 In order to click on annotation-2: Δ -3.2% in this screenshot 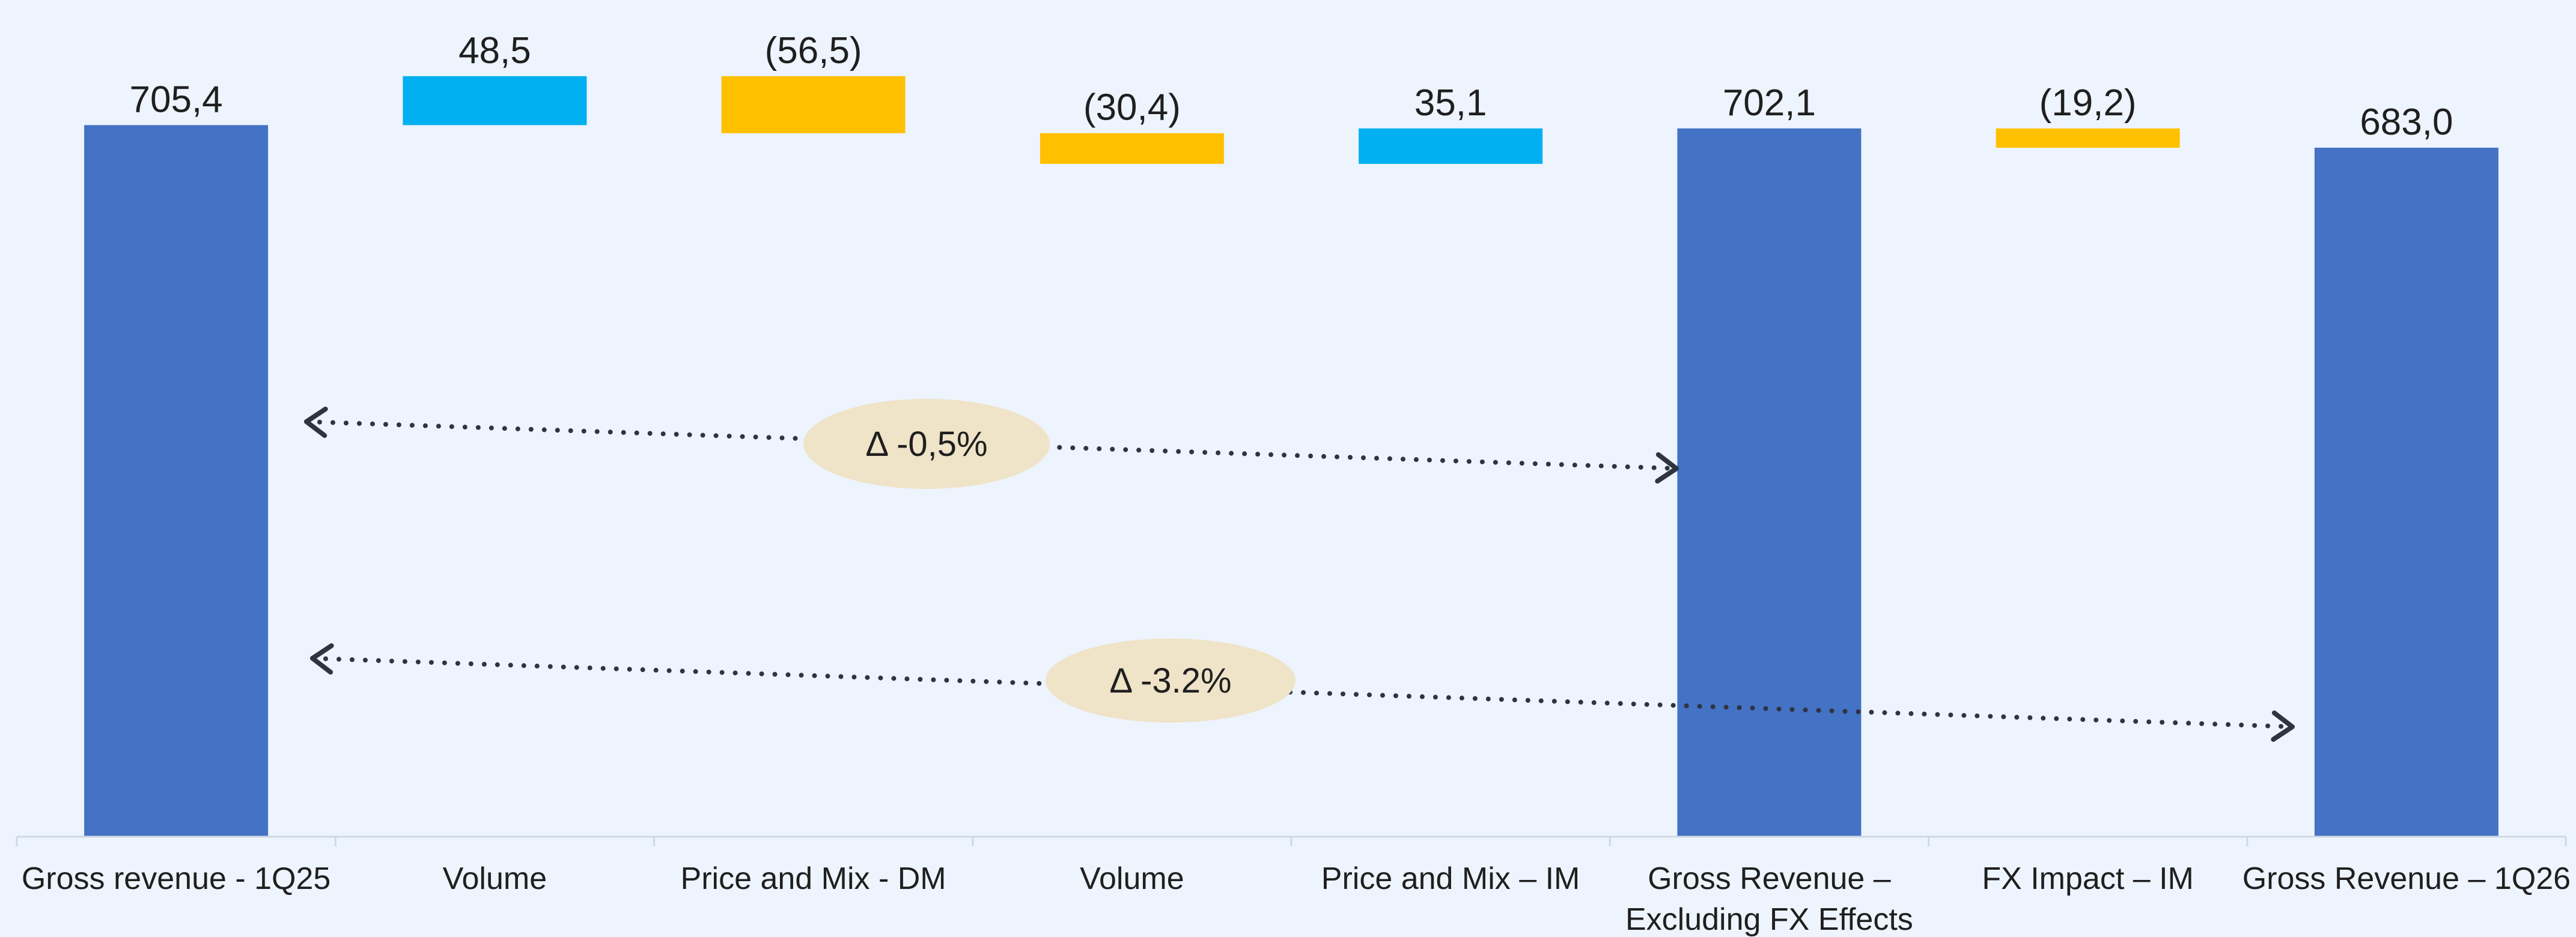, I will do `click(1302, 690)`.